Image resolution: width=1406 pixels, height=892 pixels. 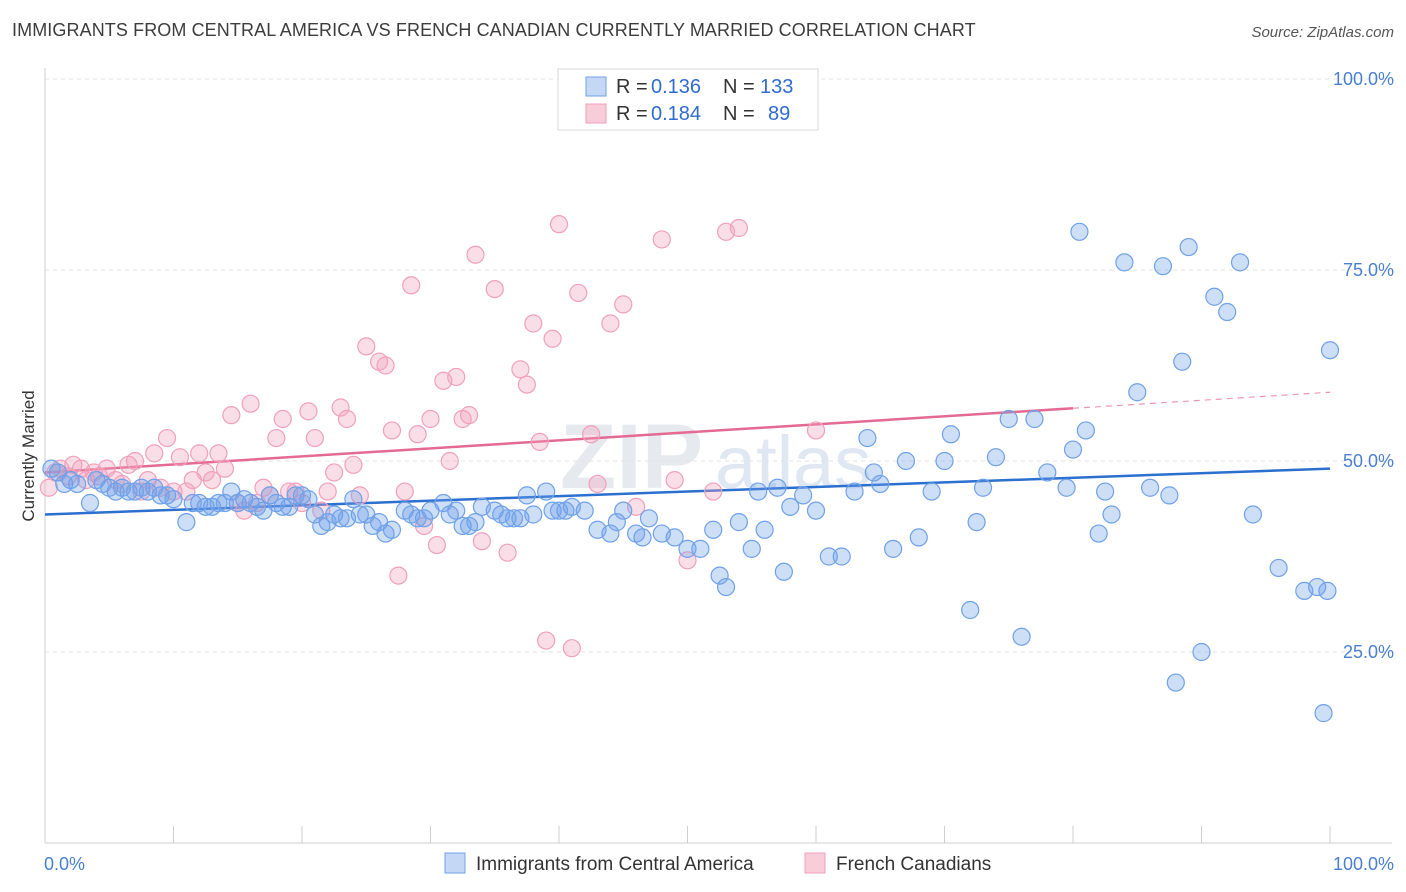 I want to click on legend-r-value-1: 0.136, so click(x=676, y=87).